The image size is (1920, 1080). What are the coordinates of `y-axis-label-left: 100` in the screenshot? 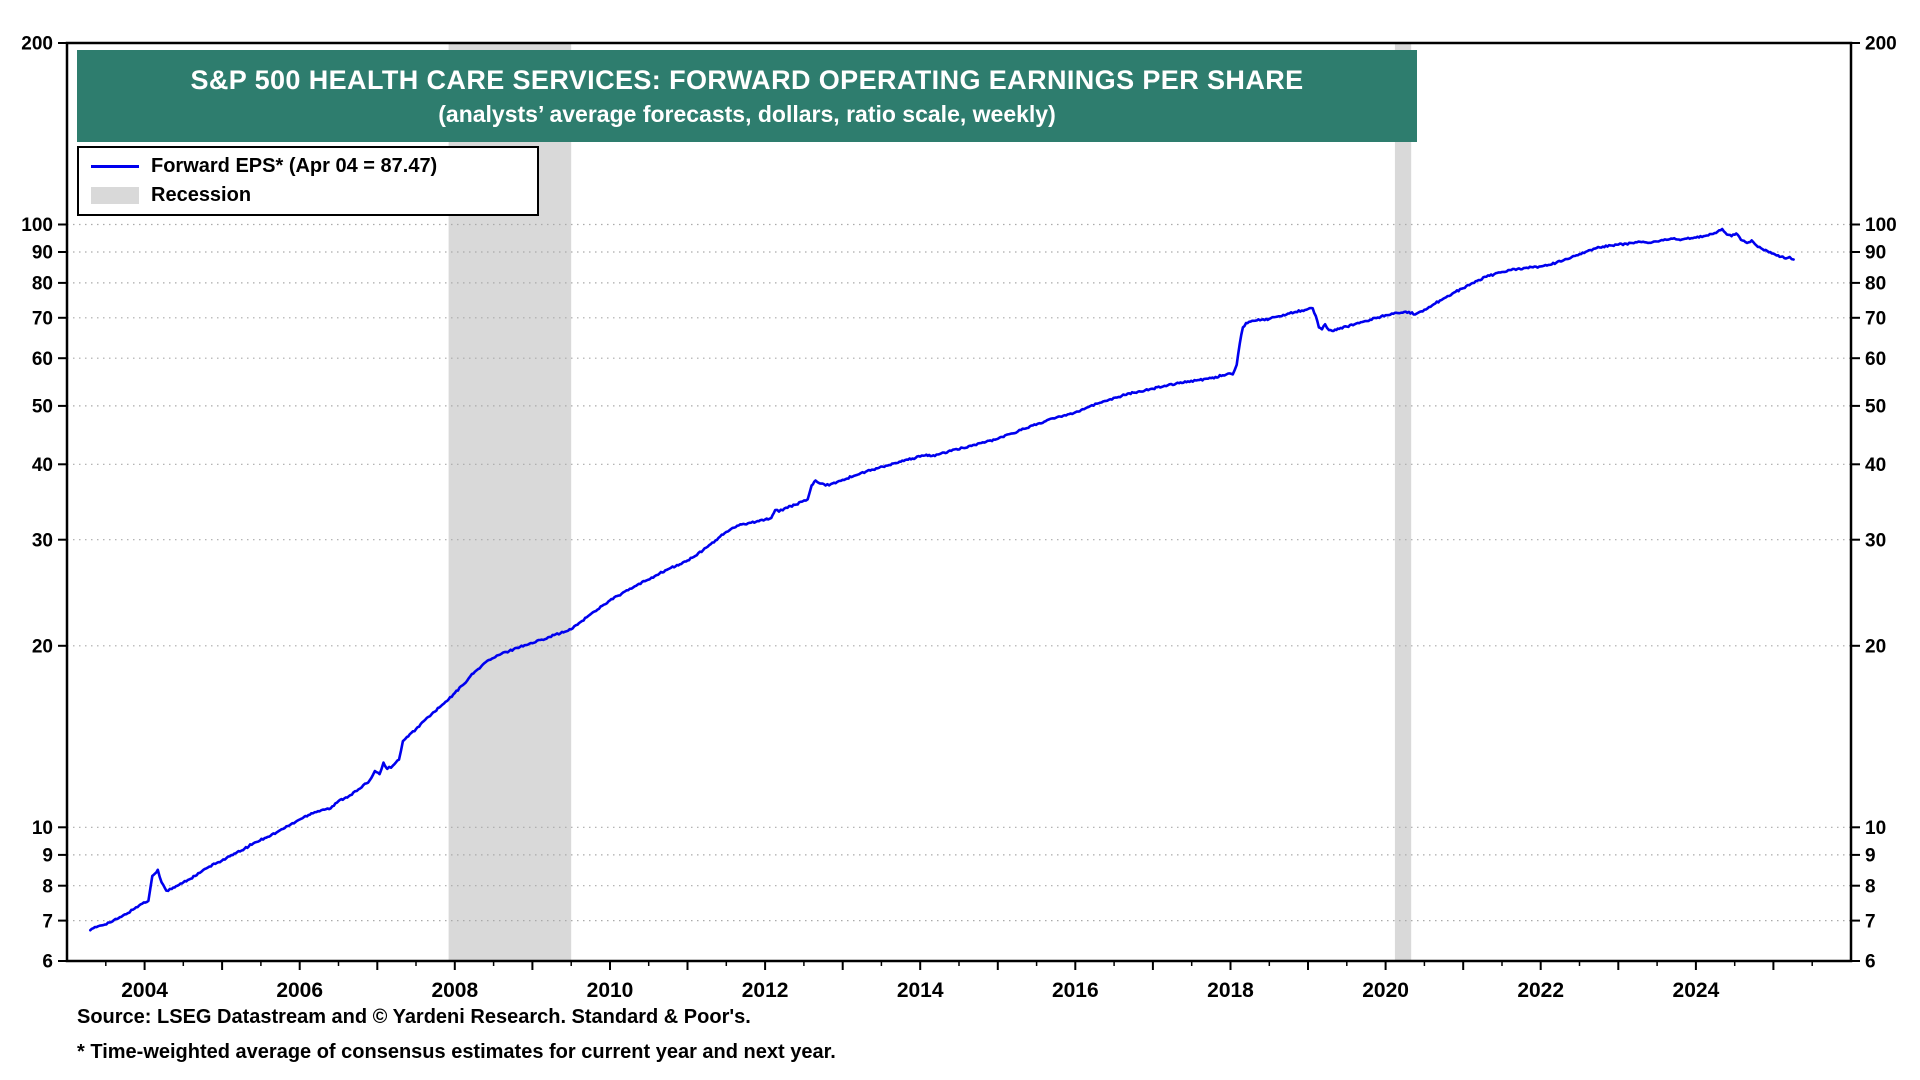 It's located at (37, 225).